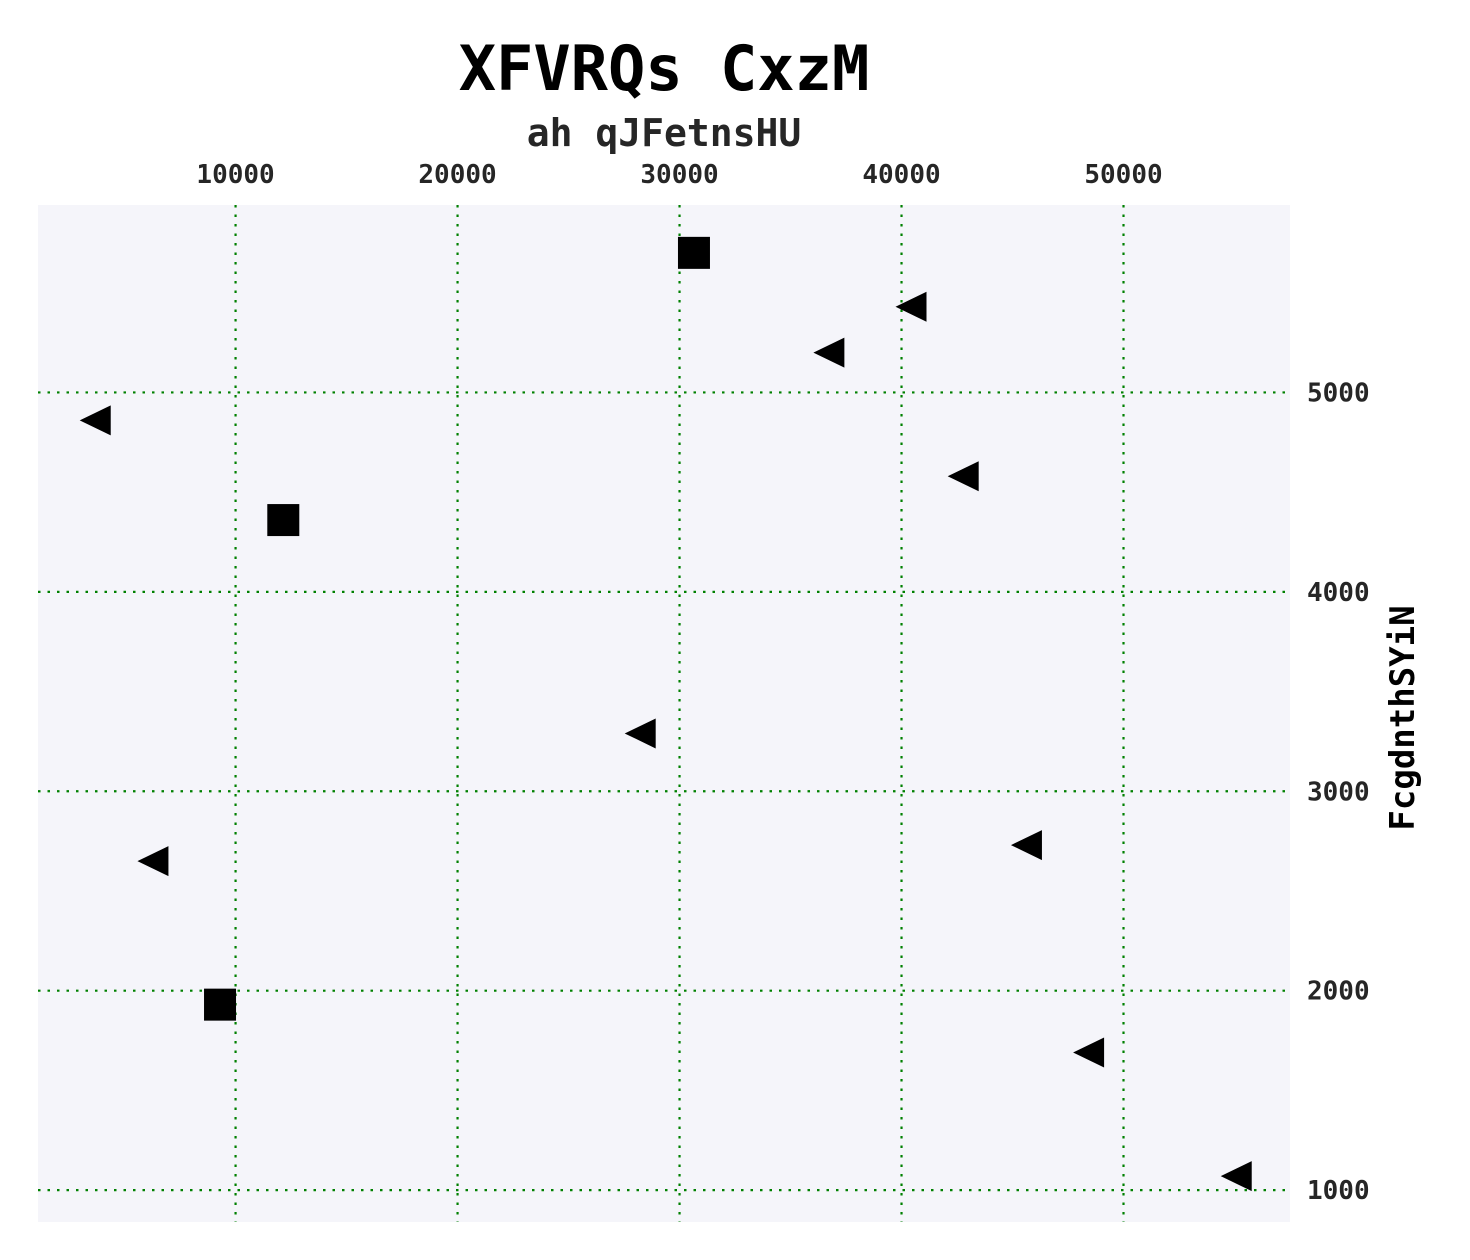 The width and height of the screenshot is (1470, 1260). What do you see at coordinates (901, 175) in the screenshot?
I see `x-tick-label: 40000` at bounding box center [901, 175].